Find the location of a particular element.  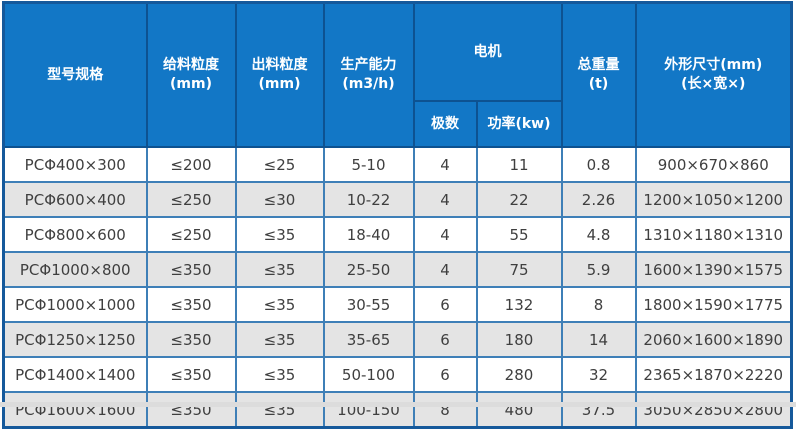

header-dimensions-label: 外形尺寸(mm) is located at coordinates (713, 65).